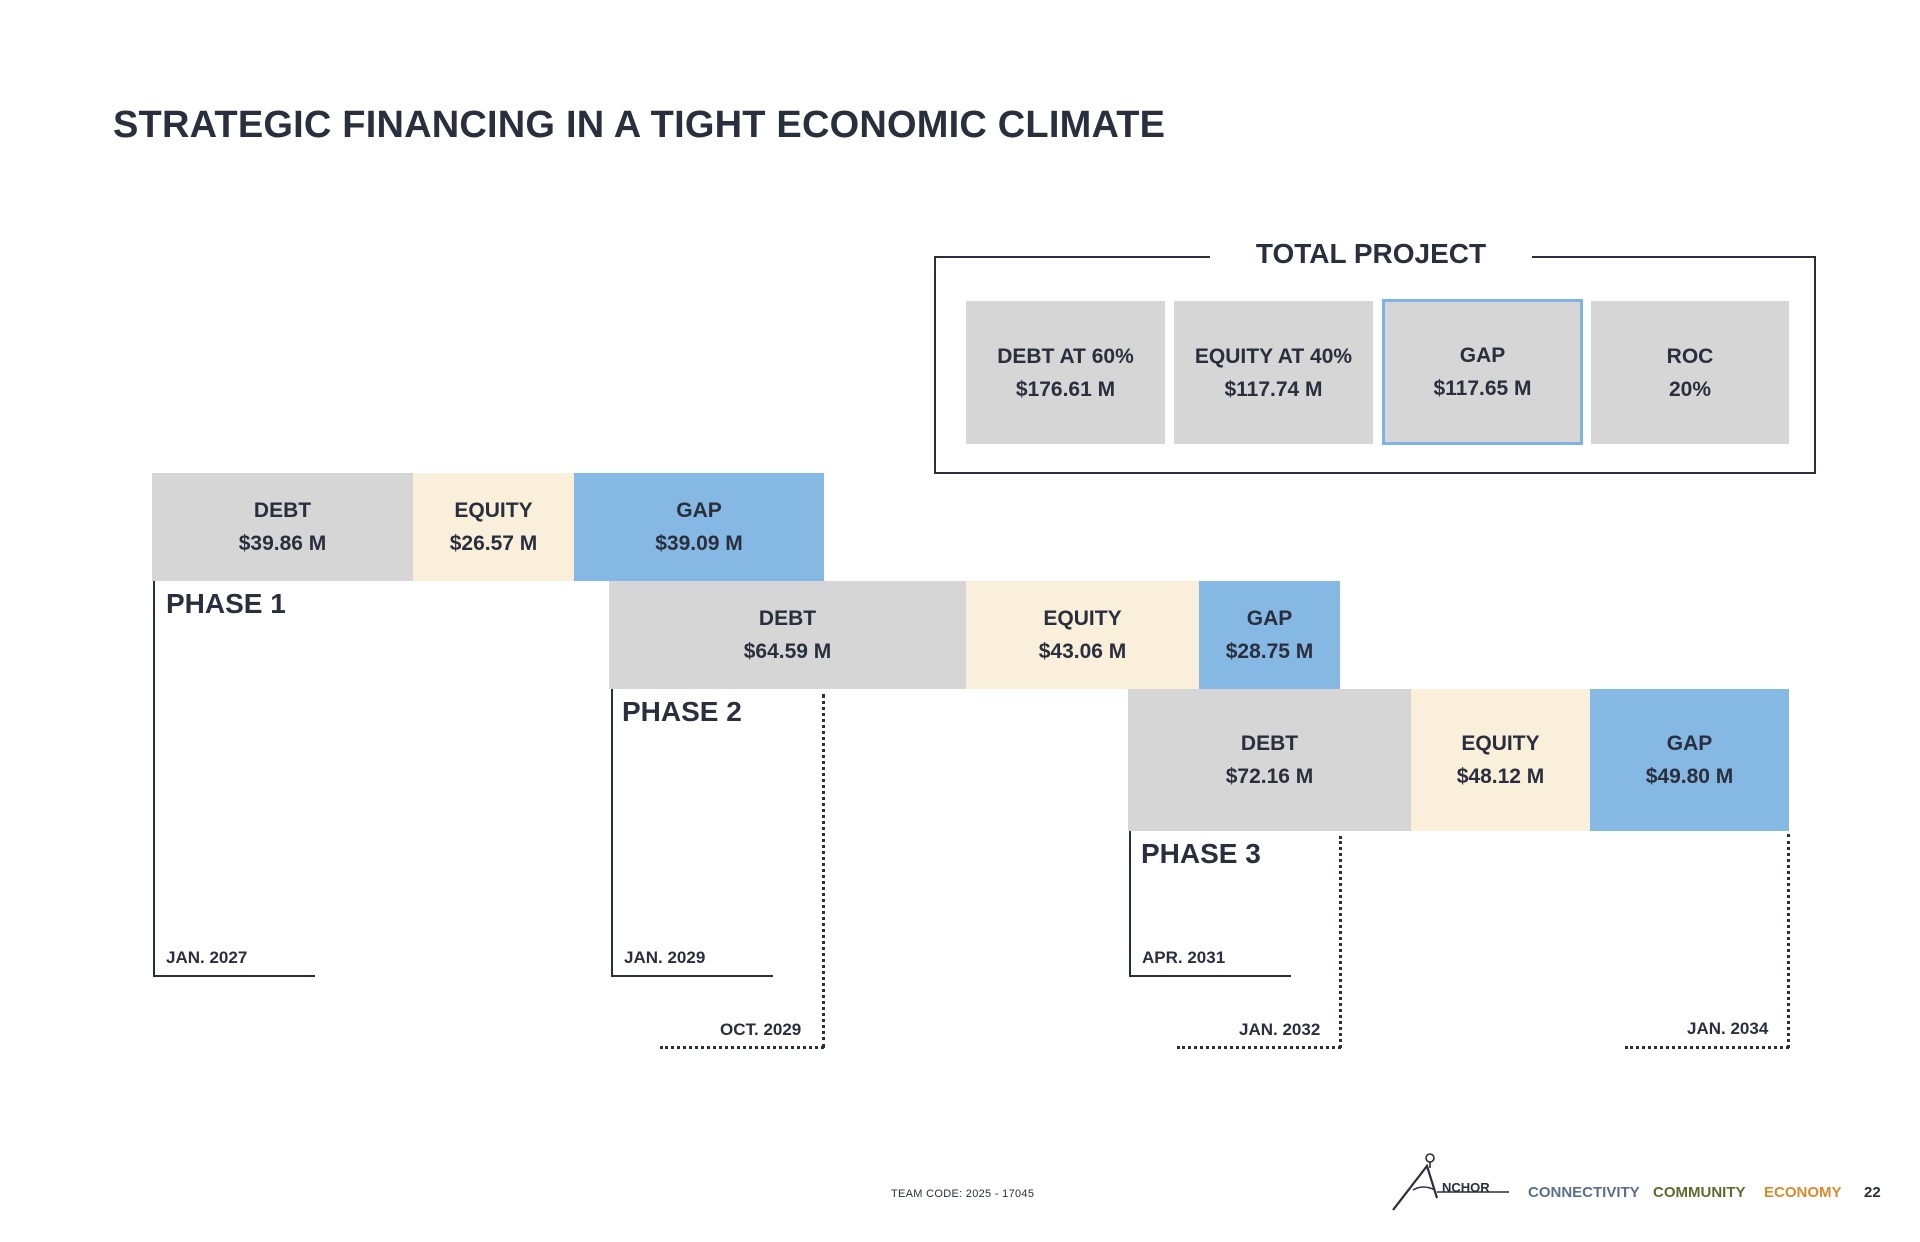 The image size is (1920, 1242). I want to click on phase3-gap-box: GAP $49.80 M, so click(1689, 760).